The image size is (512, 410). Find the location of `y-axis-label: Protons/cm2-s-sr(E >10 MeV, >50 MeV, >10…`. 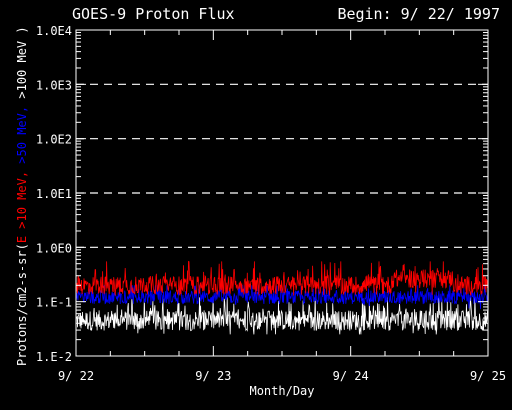

y-axis-label: Protons/cm2-s-sr(E >10 MeV, >50 MeV, >10… is located at coordinates (22, 196).